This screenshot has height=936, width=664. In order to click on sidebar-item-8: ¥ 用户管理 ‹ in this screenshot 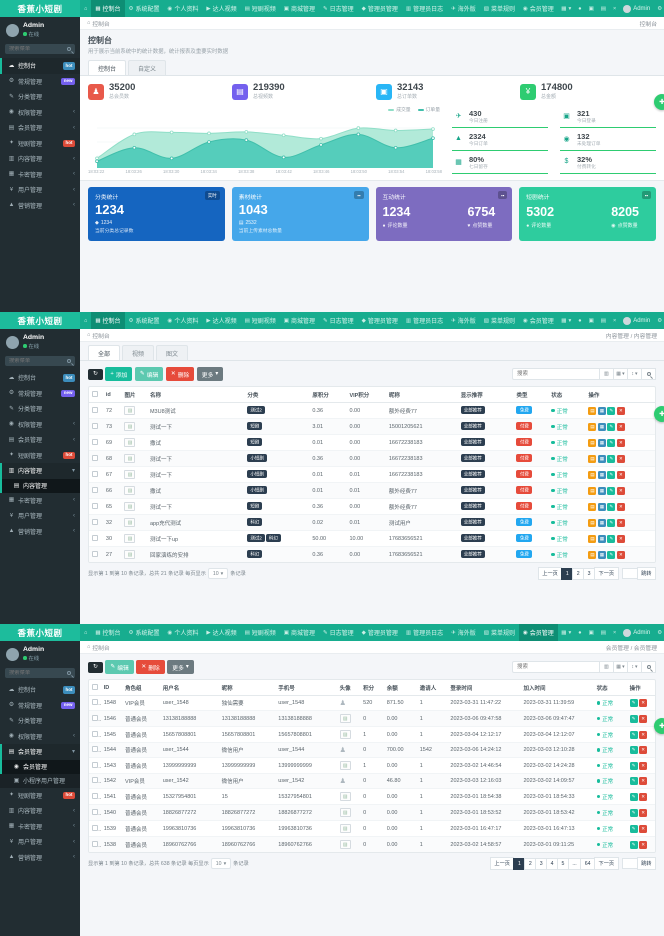, I will do `click(40, 842)`.